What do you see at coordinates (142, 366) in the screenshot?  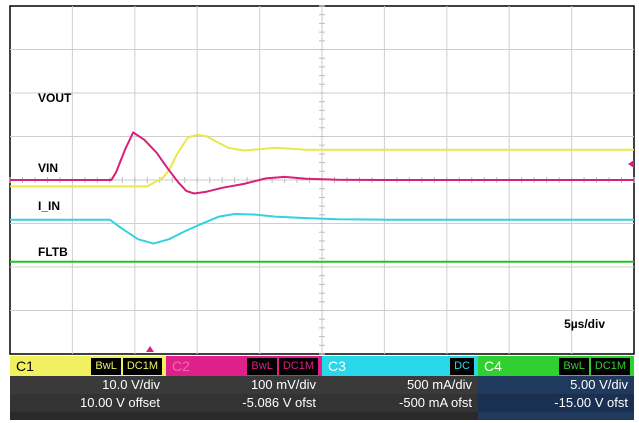 I see `channel-c1-coupling-flag: DC1M` at bounding box center [142, 366].